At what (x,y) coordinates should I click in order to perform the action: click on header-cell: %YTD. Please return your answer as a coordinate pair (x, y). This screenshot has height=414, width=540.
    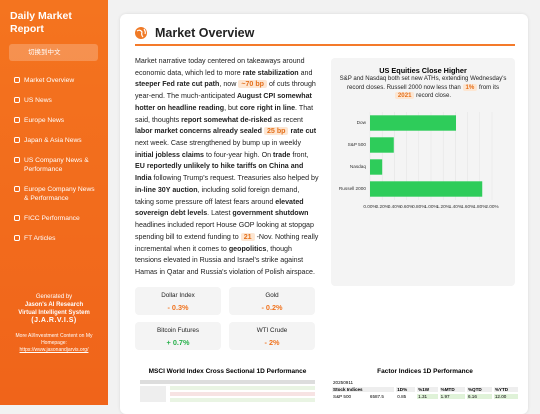
    Looking at the image, I should click on (501, 389).